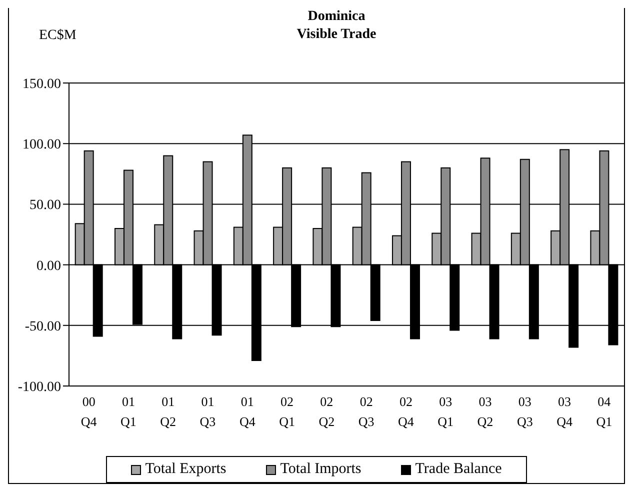 The image size is (631, 491). I want to click on x-tick-label: 01 Q3, so click(208, 411).